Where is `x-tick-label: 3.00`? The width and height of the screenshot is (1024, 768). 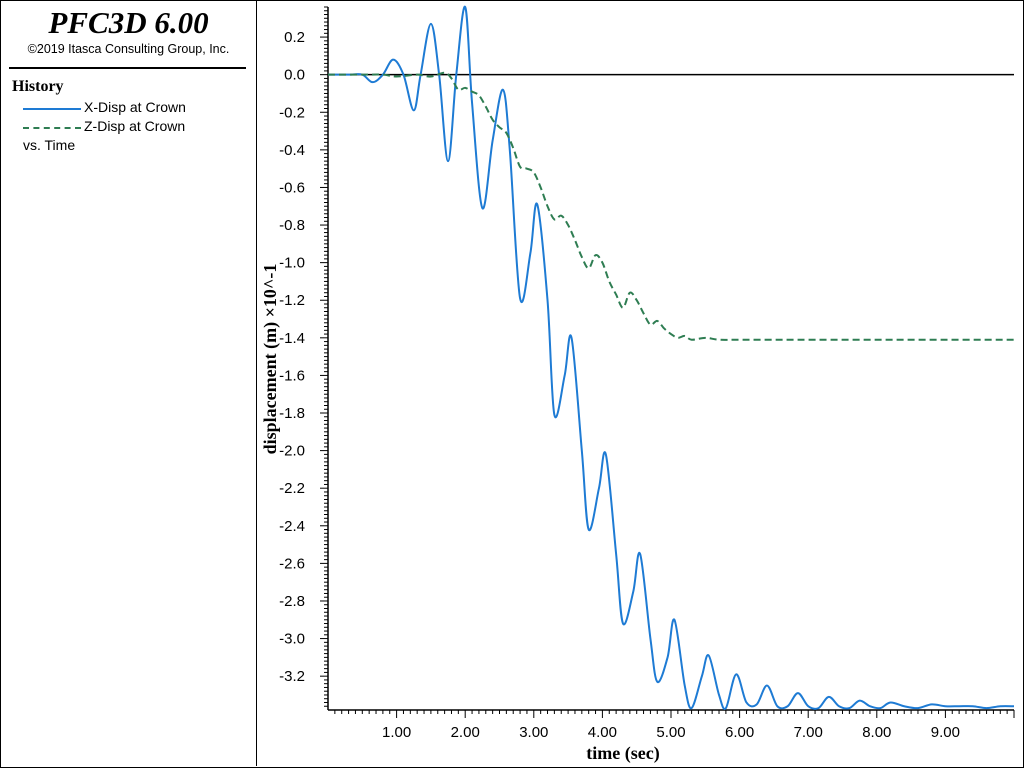 x-tick-label: 3.00 is located at coordinates (533, 732).